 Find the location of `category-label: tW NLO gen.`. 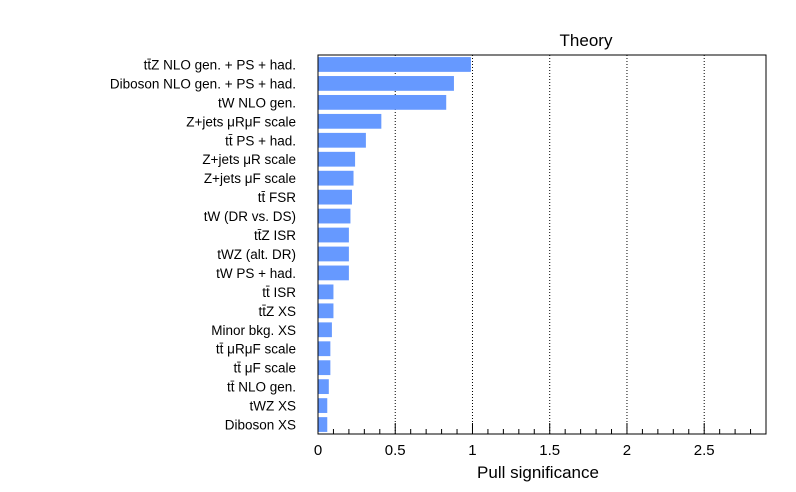

category-label: tW NLO gen. is located at coordinates (257, 102).